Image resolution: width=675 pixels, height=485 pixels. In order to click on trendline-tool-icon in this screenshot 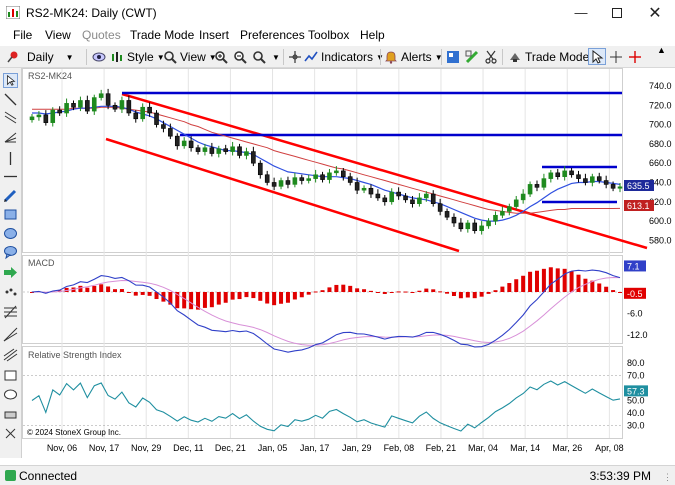, I will do `click(10, 99)`.